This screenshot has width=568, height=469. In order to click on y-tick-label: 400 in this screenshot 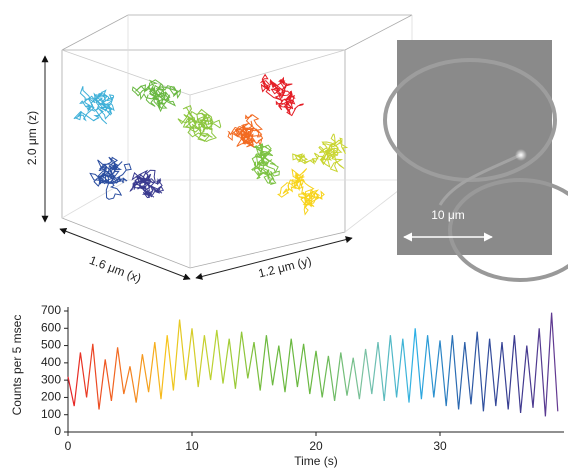, I will do `click(51, 362)`.